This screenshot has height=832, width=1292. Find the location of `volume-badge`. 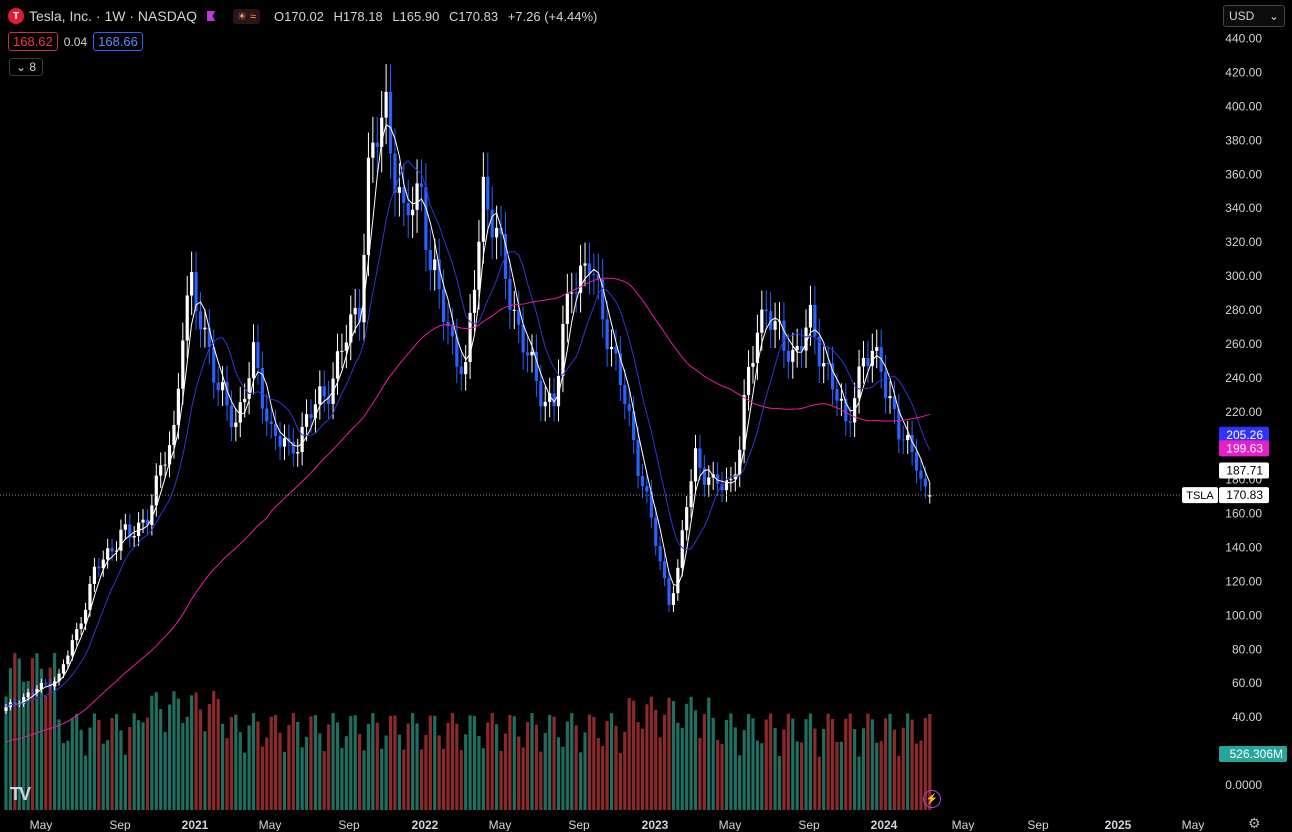

volume-badge is located at coordinates (1253, 754).